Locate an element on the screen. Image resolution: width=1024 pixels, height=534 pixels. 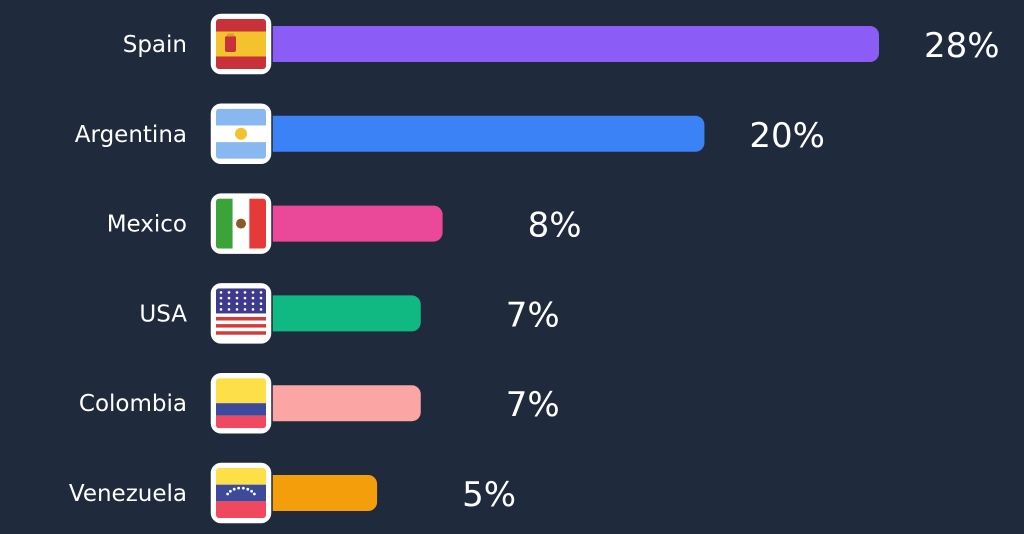
chart-row: Mexico 8% is located at coordinates (344, 223).